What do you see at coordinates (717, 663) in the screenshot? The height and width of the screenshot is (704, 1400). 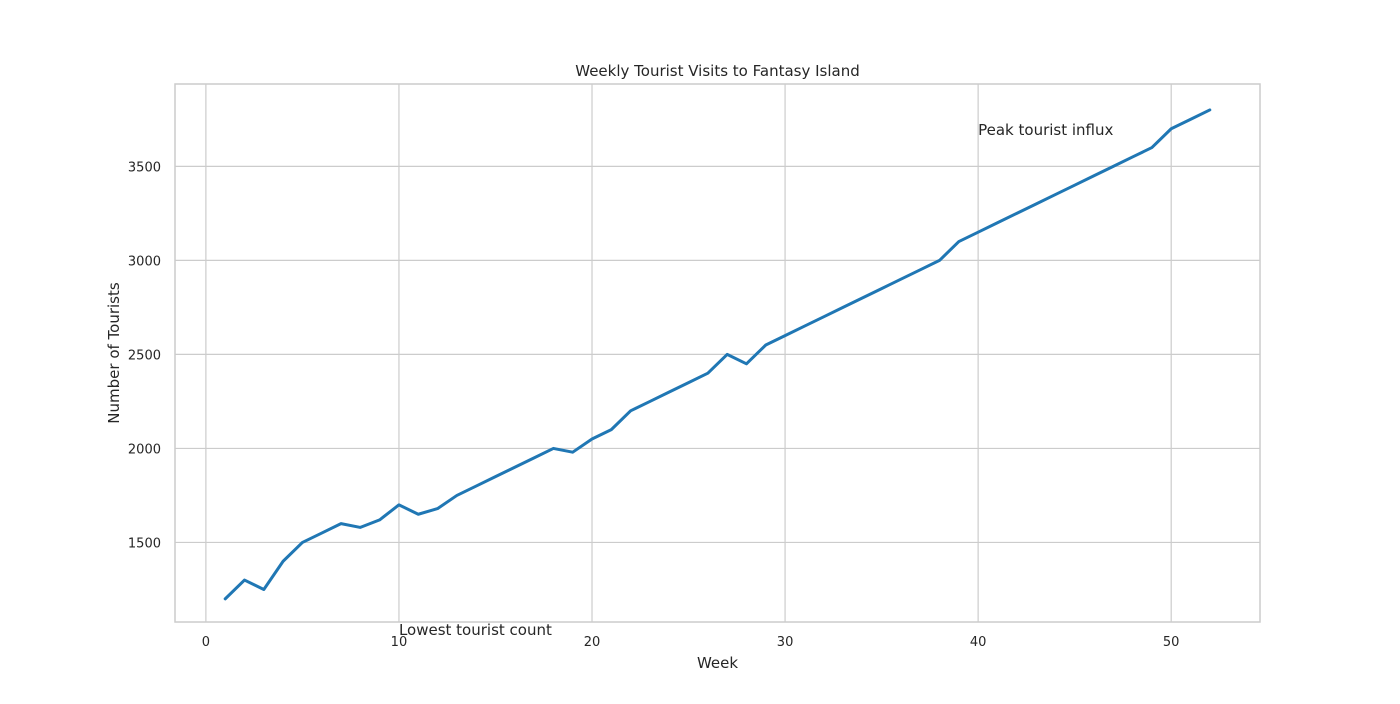 I see `x-axis-label: Week` at bounding box center [717, 663].